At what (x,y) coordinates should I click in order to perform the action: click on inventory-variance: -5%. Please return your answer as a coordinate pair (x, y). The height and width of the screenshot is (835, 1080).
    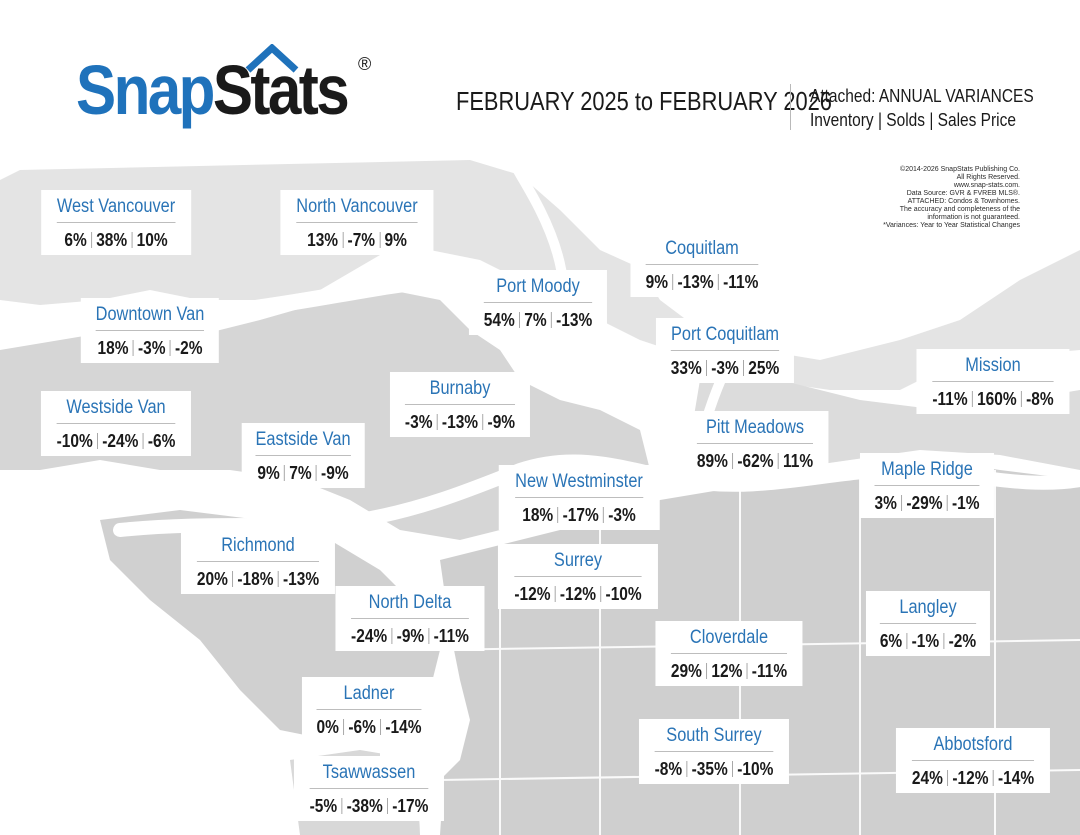
    Looking at the image, I should click on (323, 806).